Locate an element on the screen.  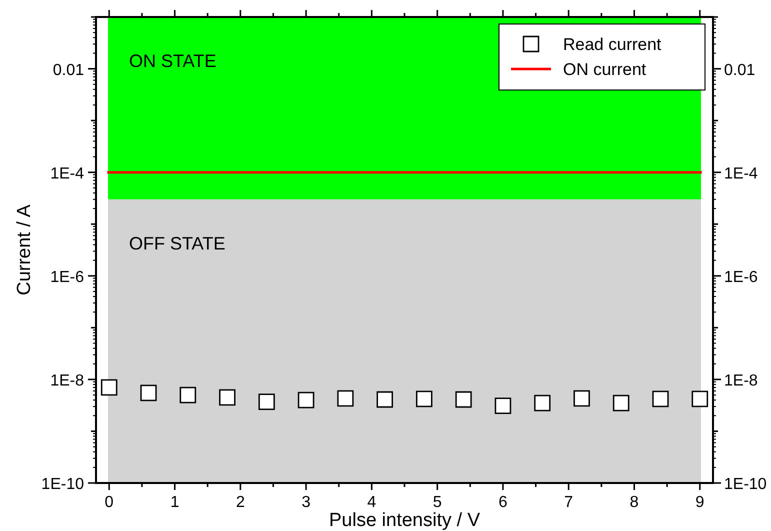
x-tick-label: 9 is located at coordinates (699, 502).